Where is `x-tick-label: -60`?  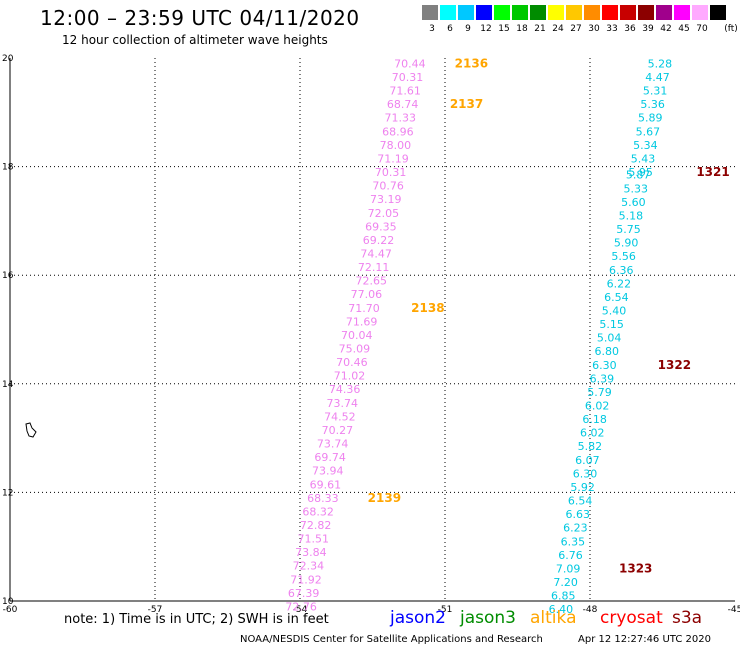 x-tick-label: -60 is located at coordinates (10, 610).